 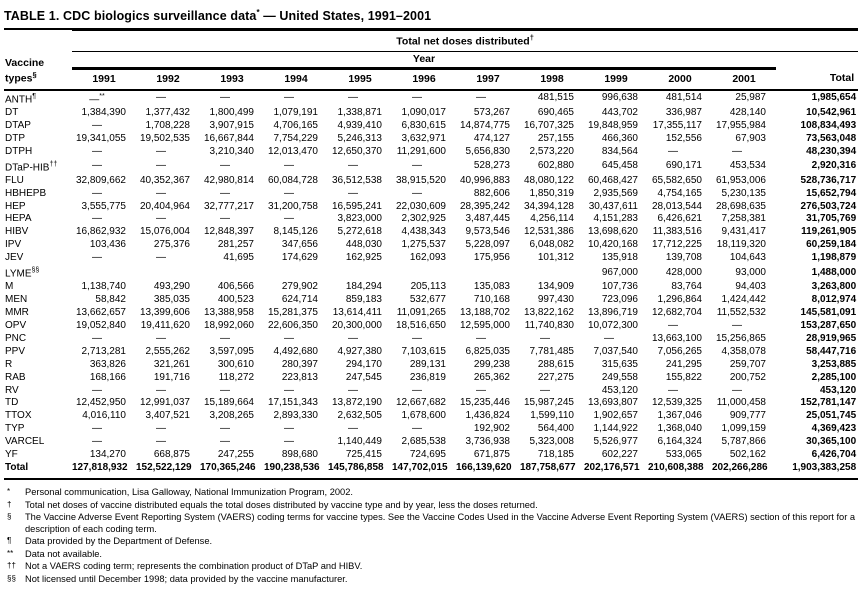 I want to click on data-cell: 18,119,320, so click(x=741, y=245).